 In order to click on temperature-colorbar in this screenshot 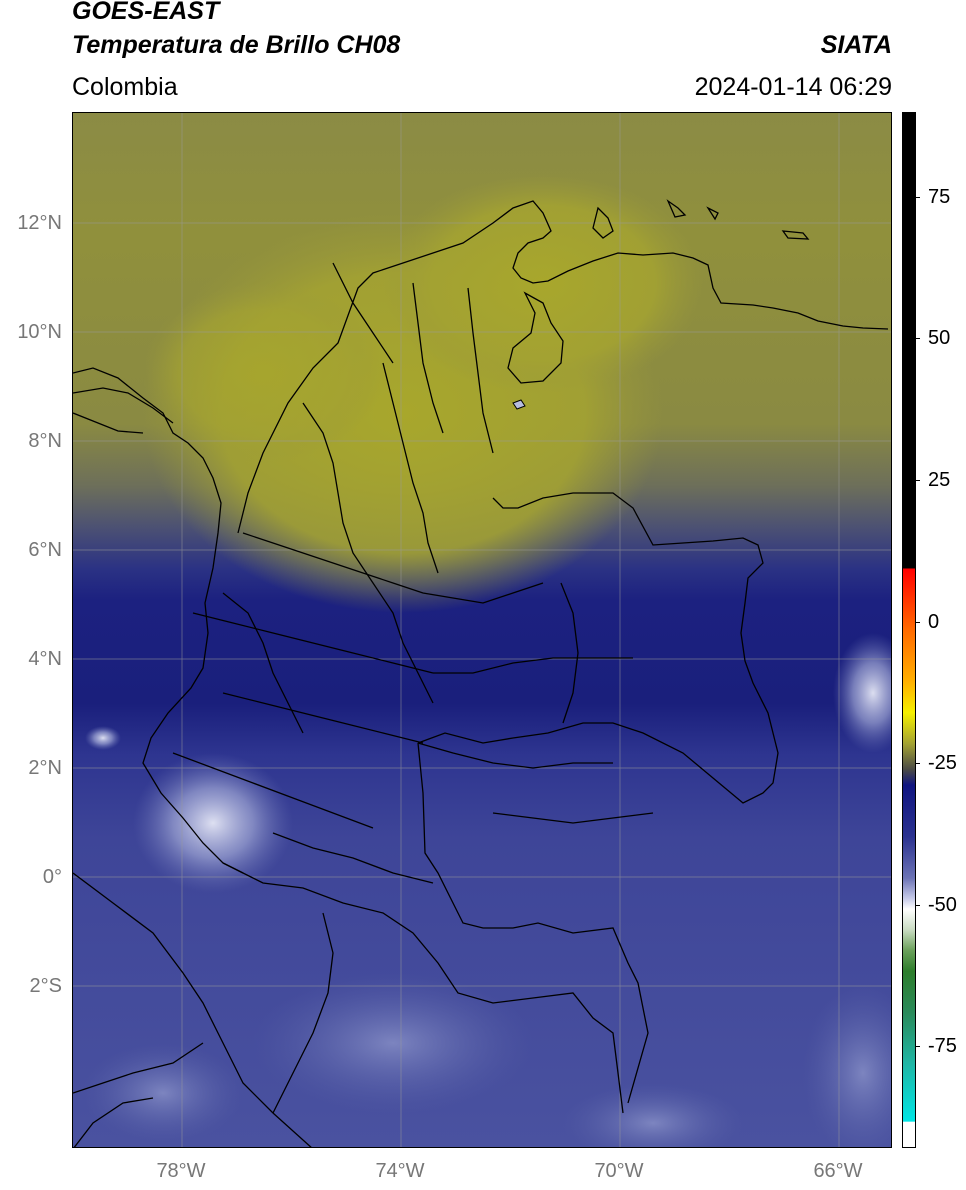, I will do `click(909, 630)`.